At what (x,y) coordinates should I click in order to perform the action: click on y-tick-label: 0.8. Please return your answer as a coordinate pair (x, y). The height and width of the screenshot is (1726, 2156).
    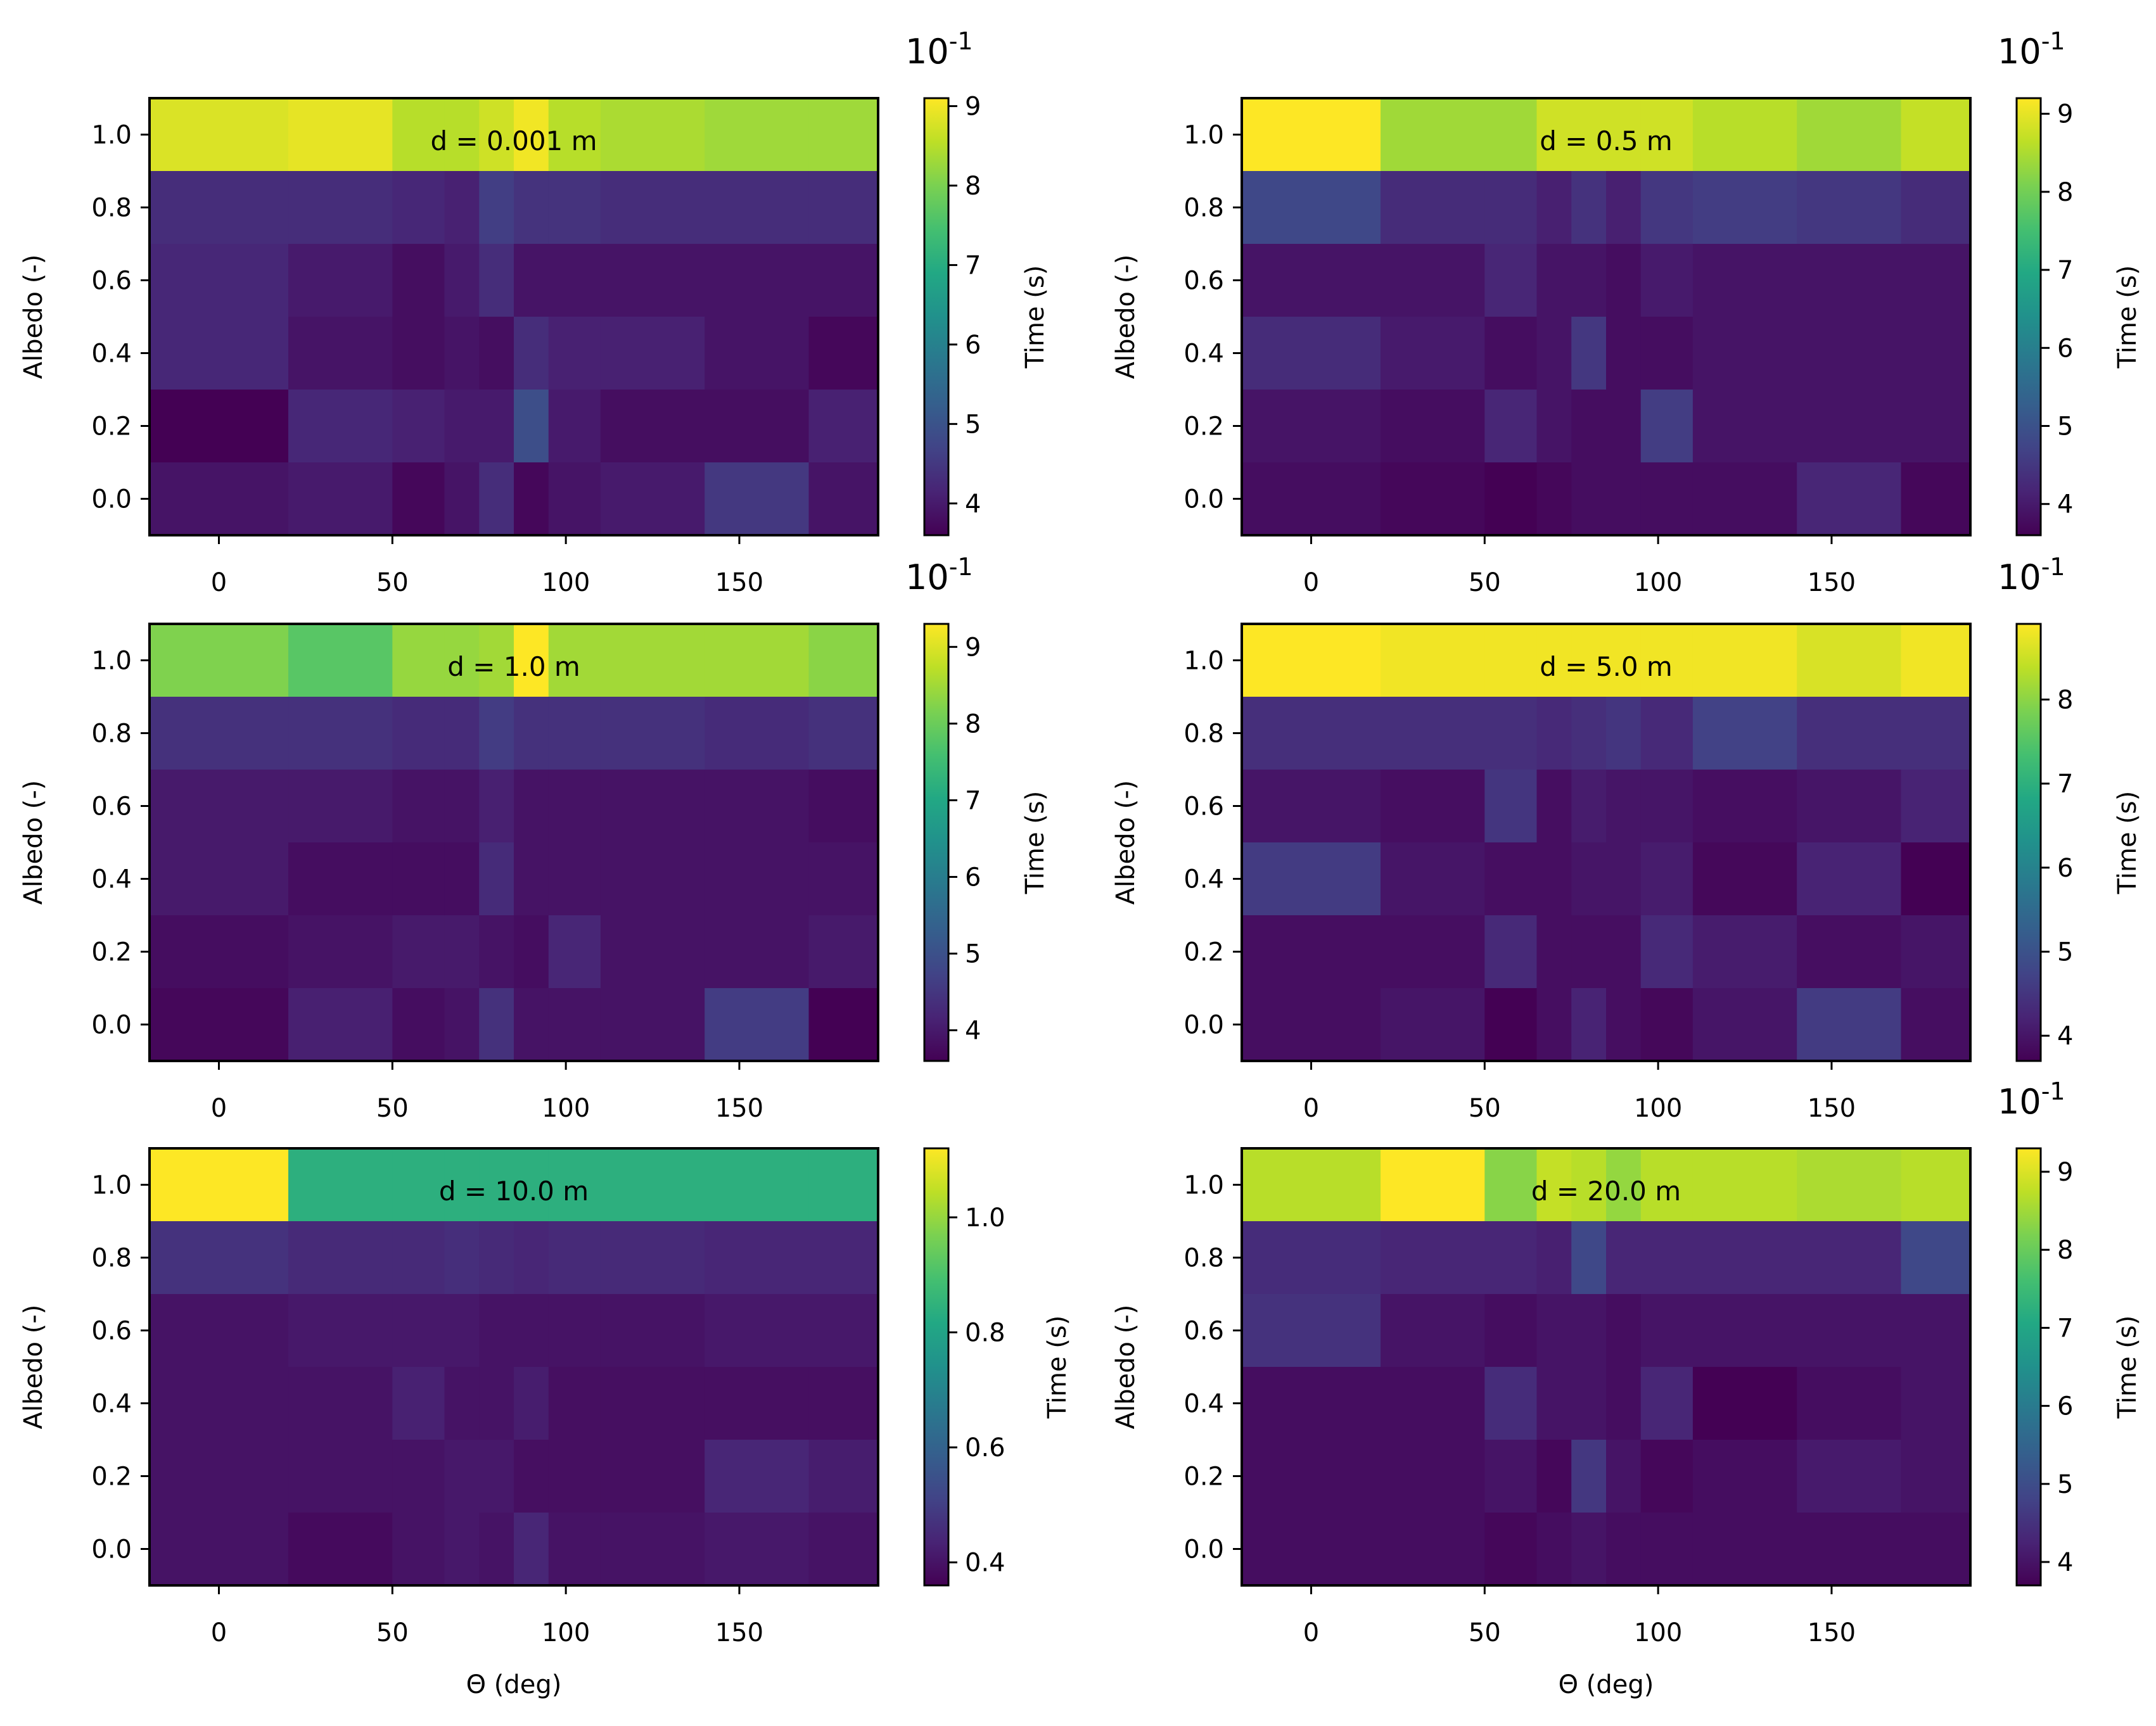
    Looking at the image, I should click on (1204, 1258).